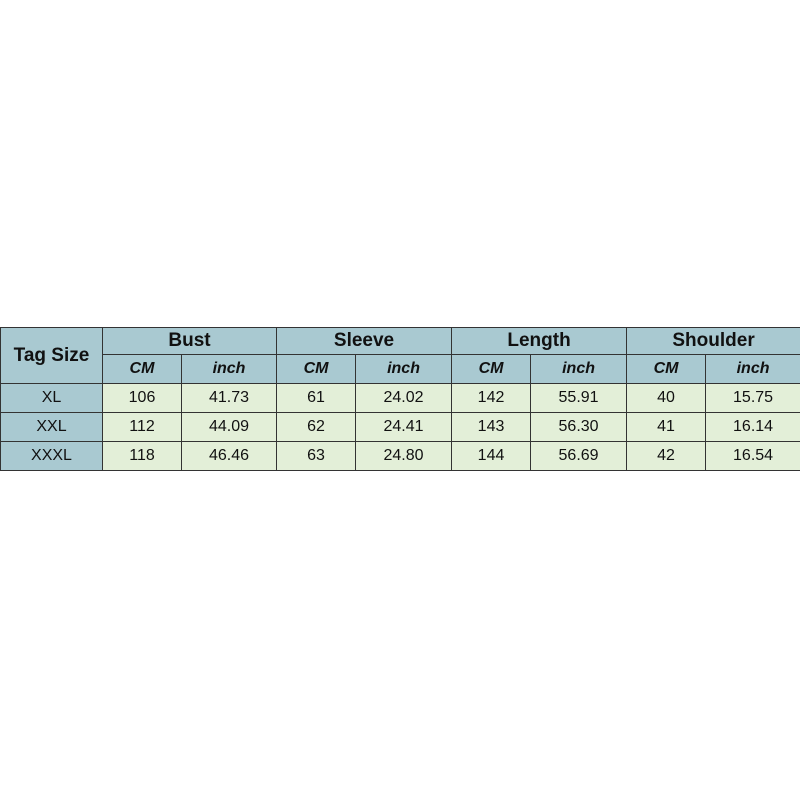 The width and height of the screenshot is (800, 800). What do you see at coordinates (51, 398) in the screenshot?
I see `size-cell: XL` at bounding box center [51, 398].